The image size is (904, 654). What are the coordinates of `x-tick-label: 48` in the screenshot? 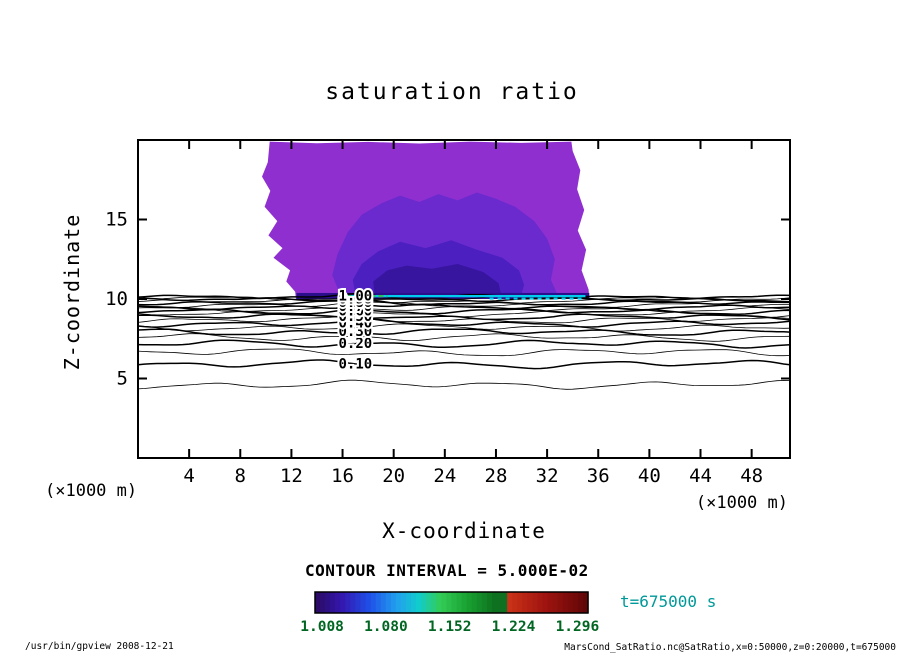 It's located at (751, 476).